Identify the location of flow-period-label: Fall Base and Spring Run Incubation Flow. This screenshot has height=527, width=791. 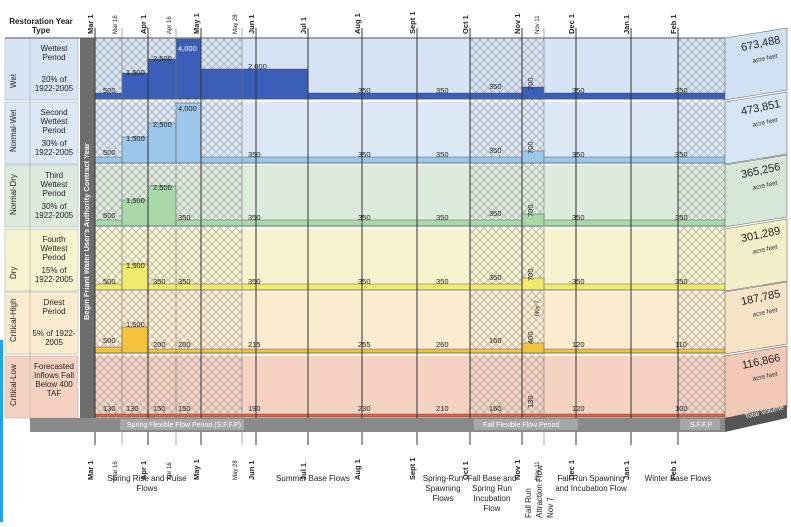
(492, 493).